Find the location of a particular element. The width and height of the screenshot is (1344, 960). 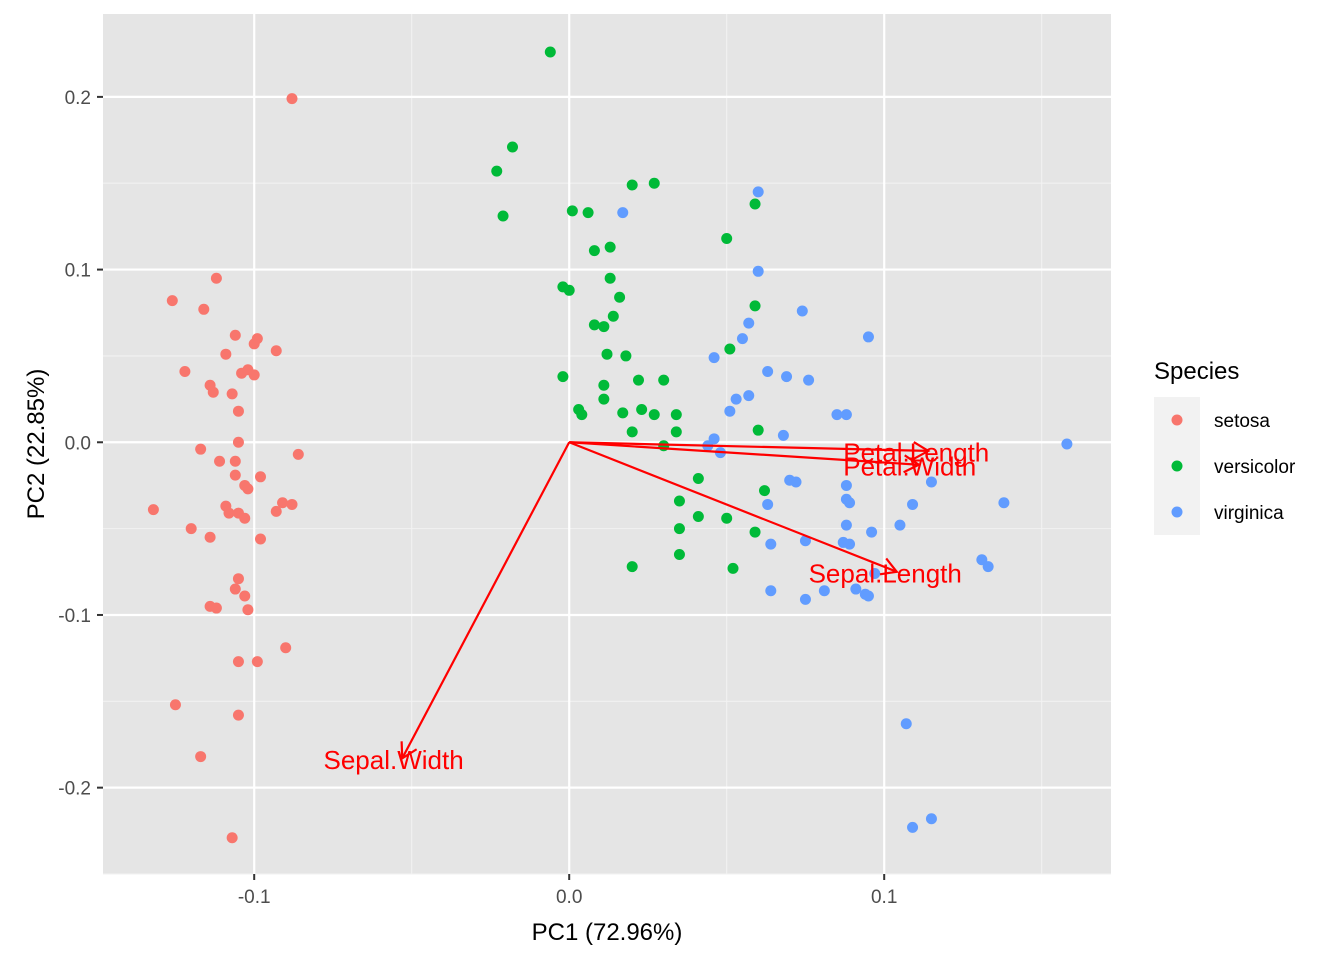

y-tick-label: 0.2 is located at coordinates (78, 98).